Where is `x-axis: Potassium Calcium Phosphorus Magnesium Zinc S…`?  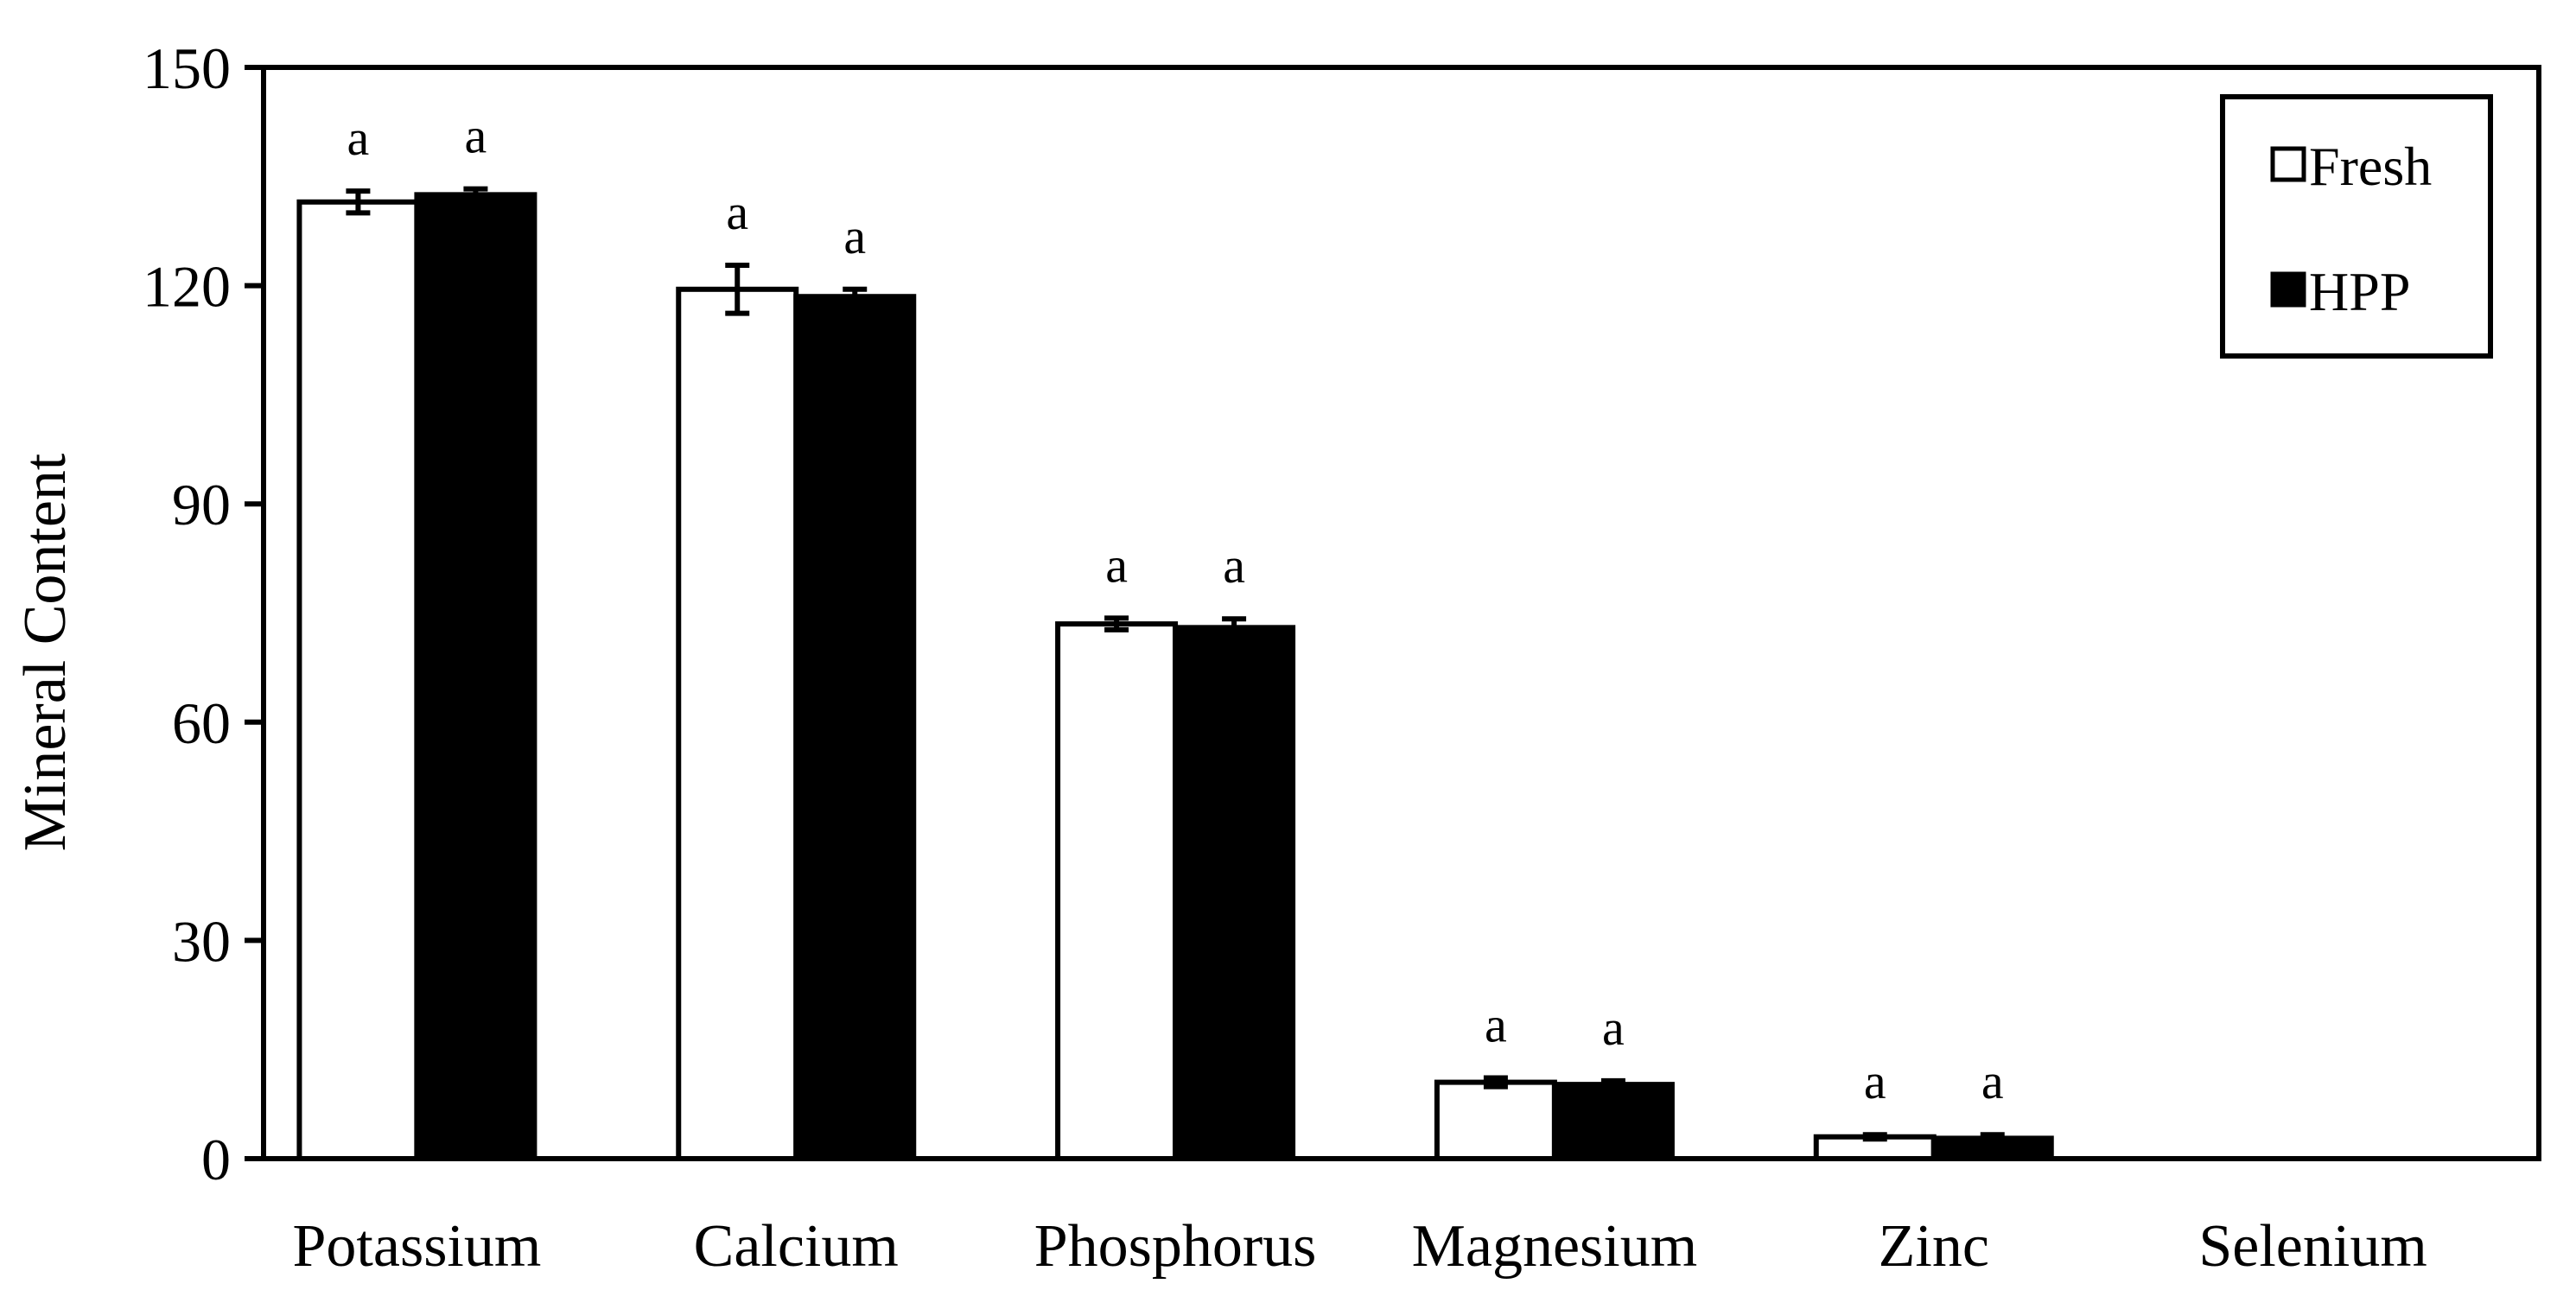 x-axis: Potassium Calcium Phosphorus Magnesium Zinc S… is located at coordinates (1360, 1246).